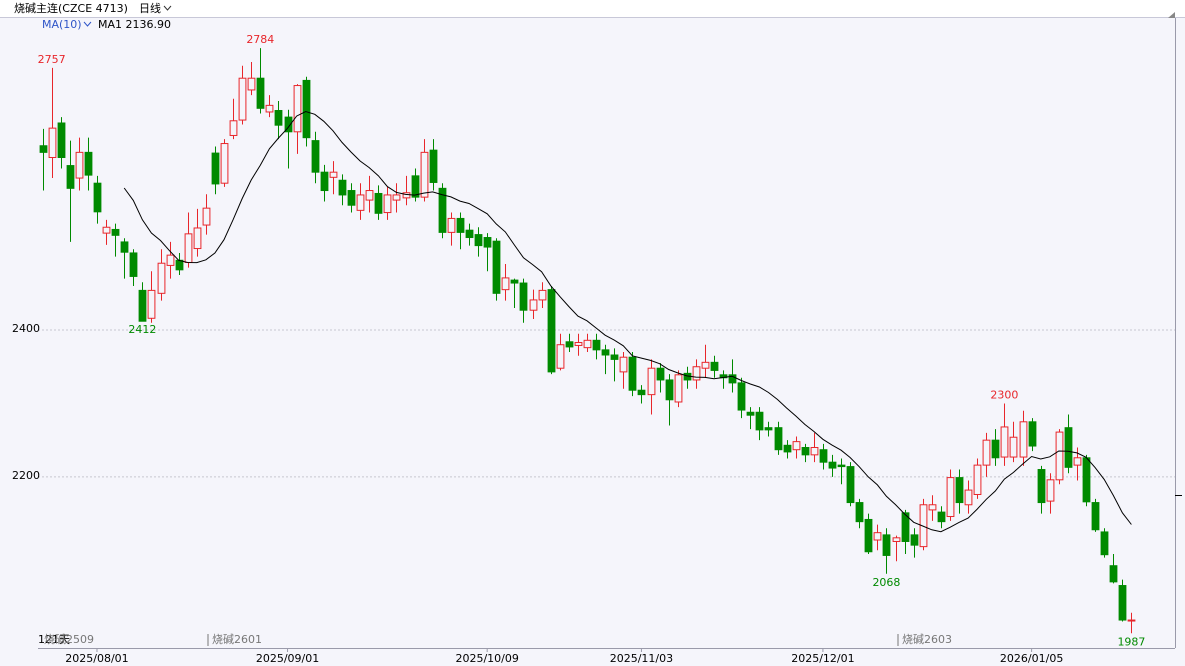  Describe the element at coordinates (62, 24) in the screenshot. I see `indicator-selector: MA(10)` at that location.